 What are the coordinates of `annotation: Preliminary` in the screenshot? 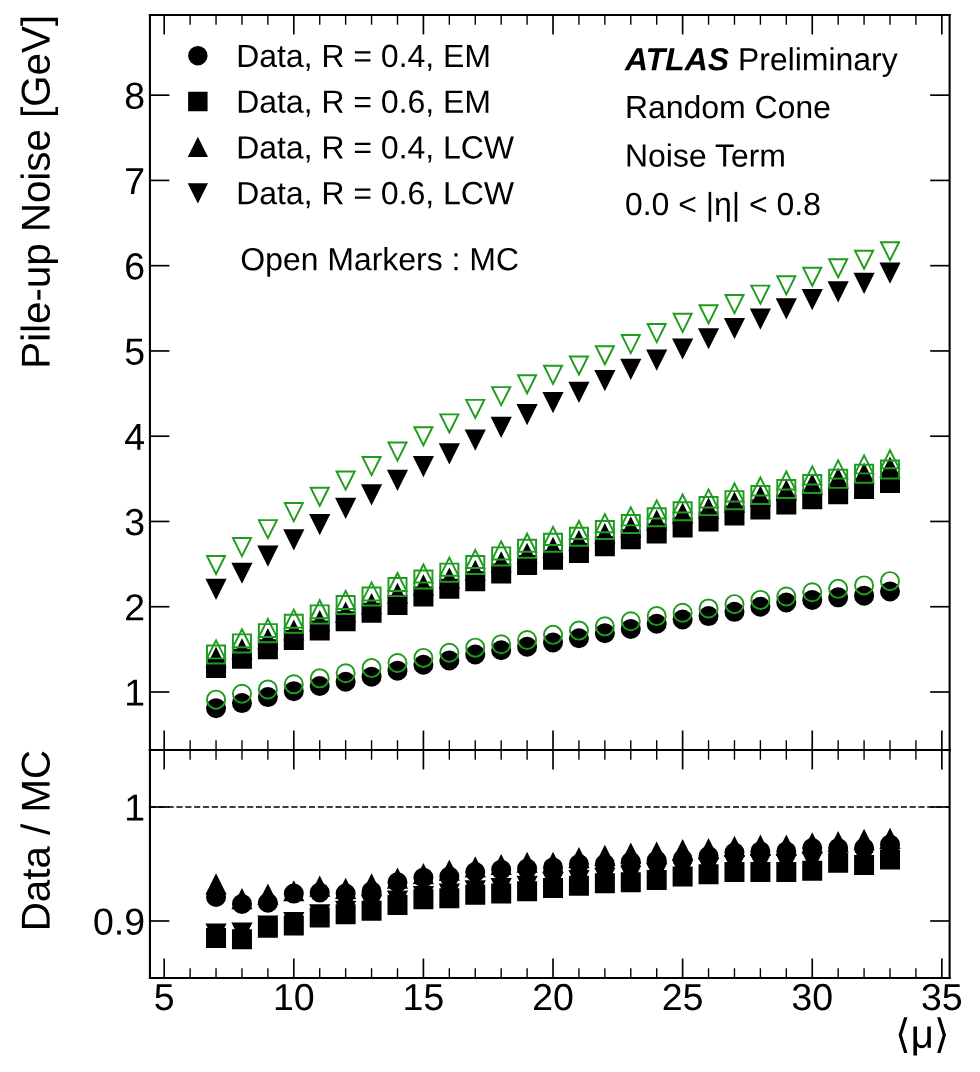 It's located at (819, 62).